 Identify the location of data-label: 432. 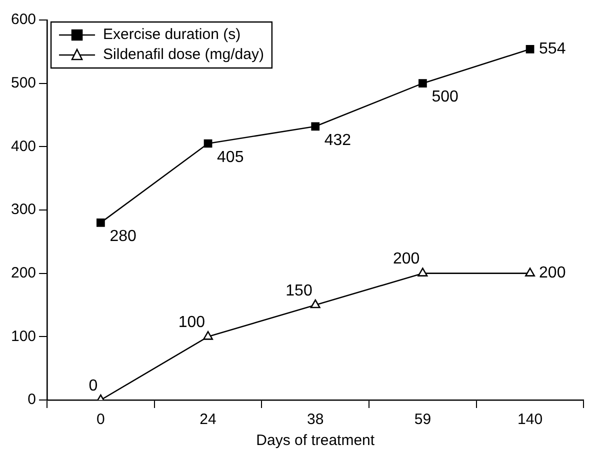
(338, 140).